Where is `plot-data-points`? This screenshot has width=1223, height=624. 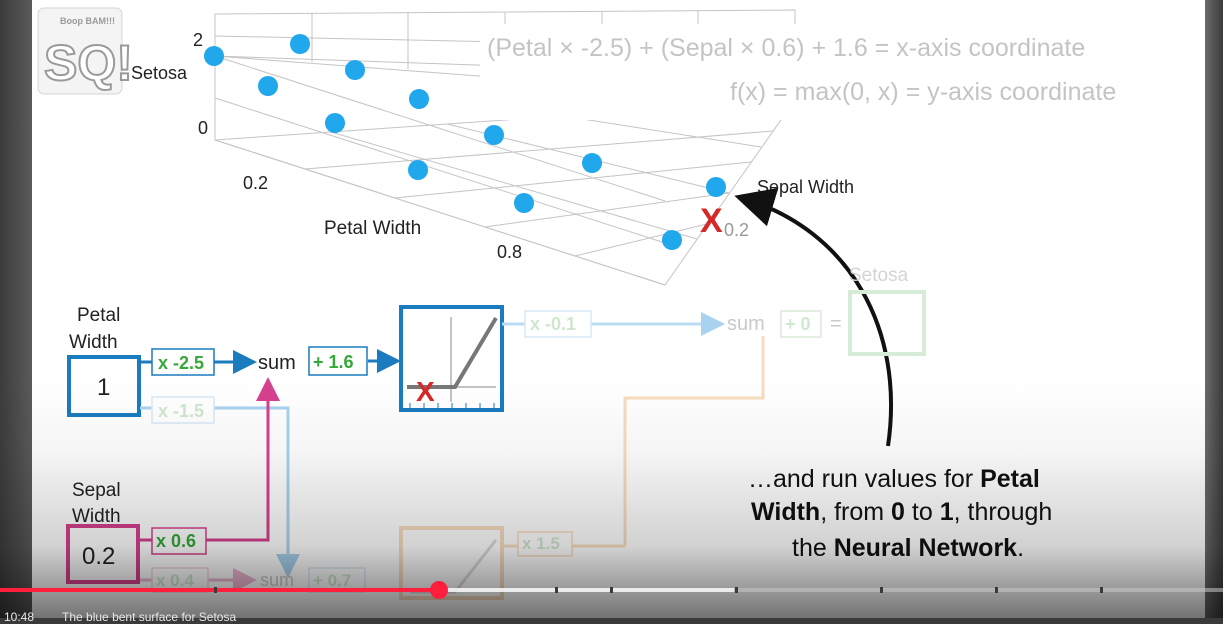
plot-data-points is located at coordinates (465, 142).